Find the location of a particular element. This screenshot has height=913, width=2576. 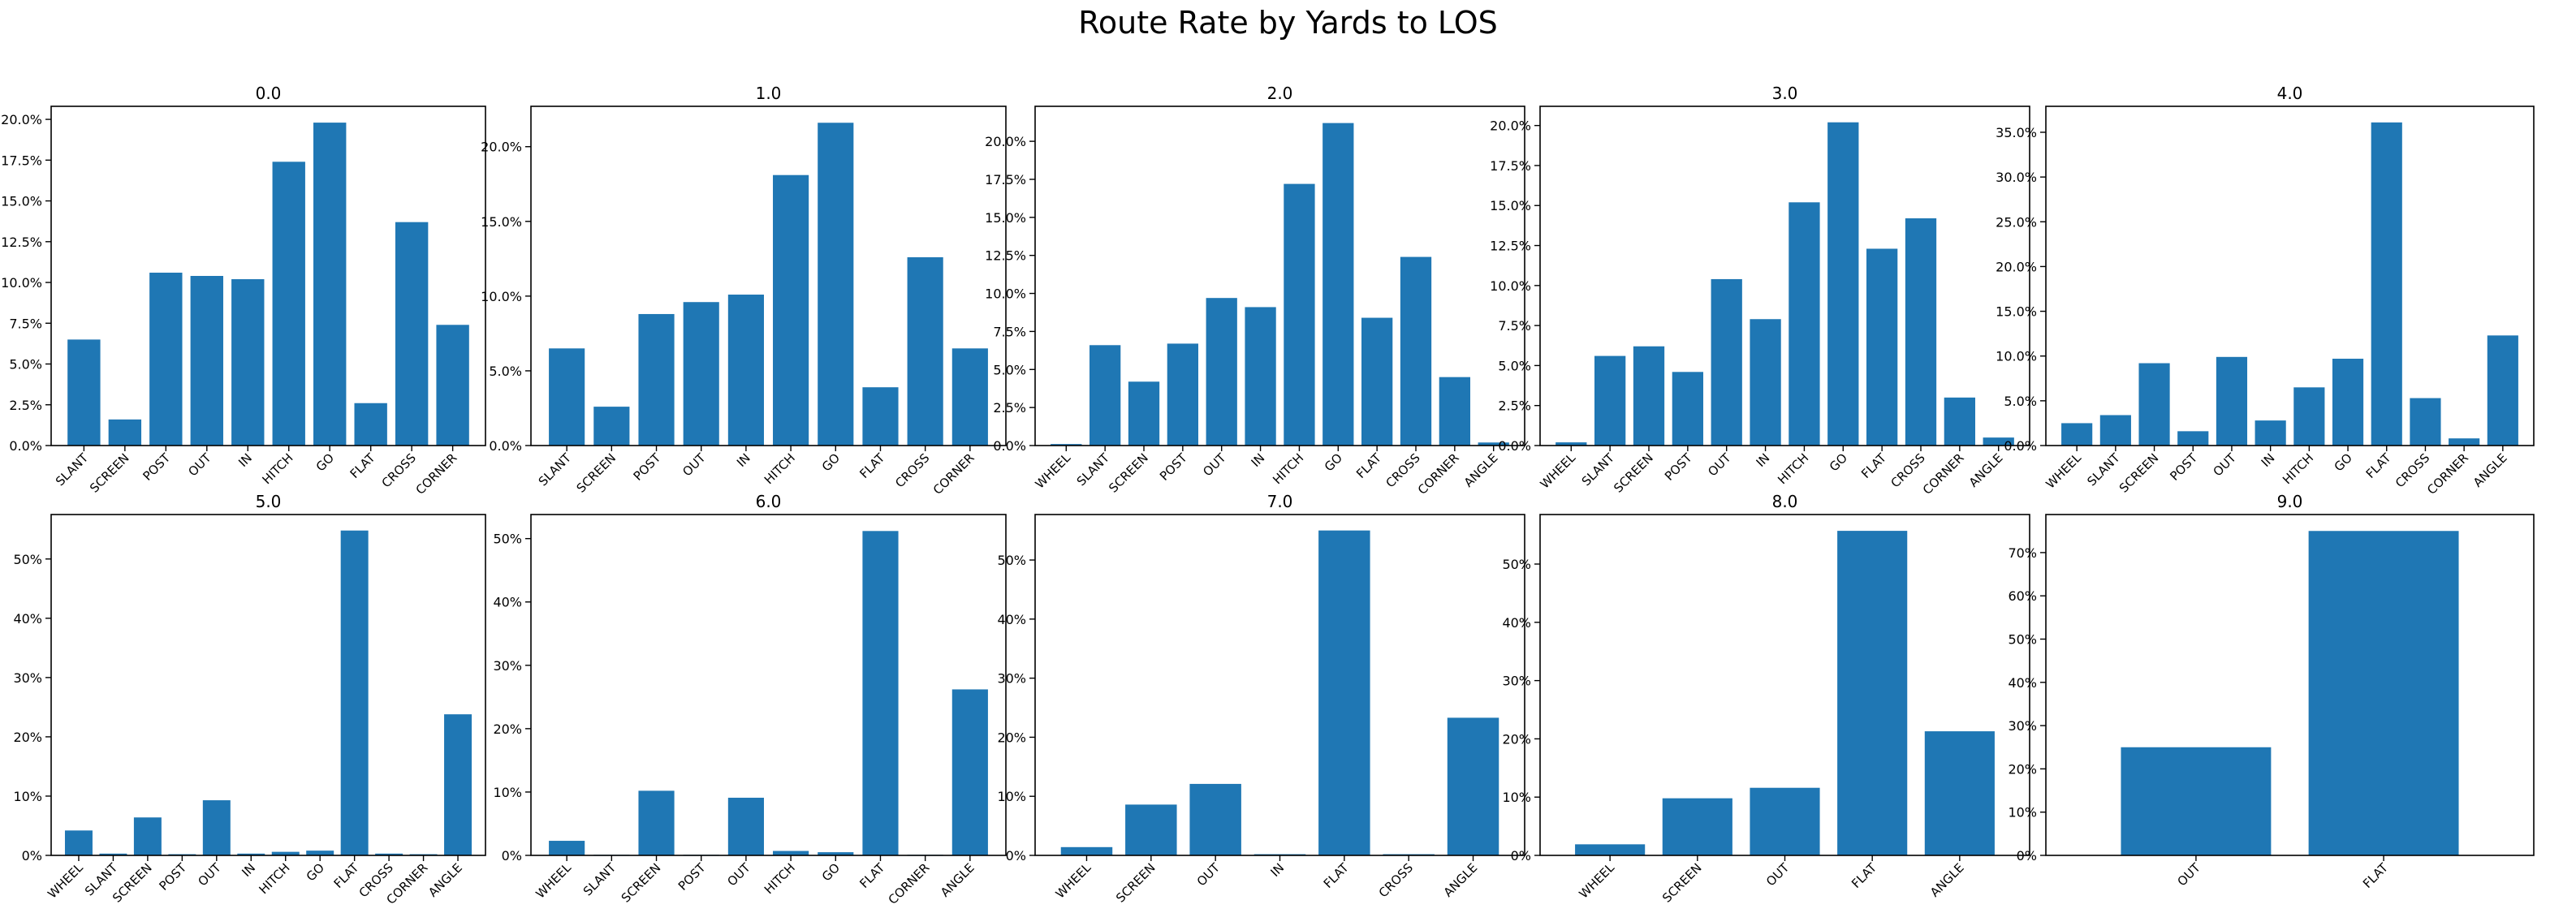

subplot-title: 2.0 is located at coordinates (1280, 94).